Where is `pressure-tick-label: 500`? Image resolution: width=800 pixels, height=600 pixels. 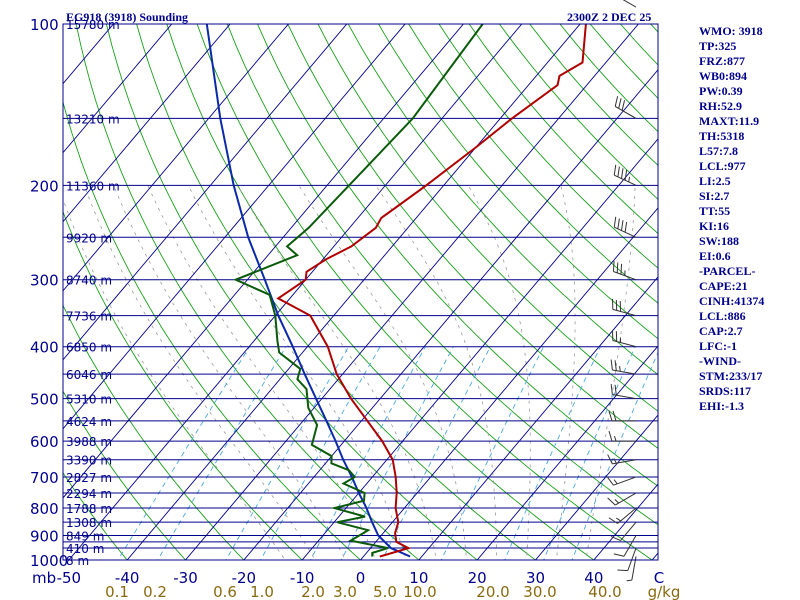 pressure-tick-label: 500 is located at coordinates (44, 400).